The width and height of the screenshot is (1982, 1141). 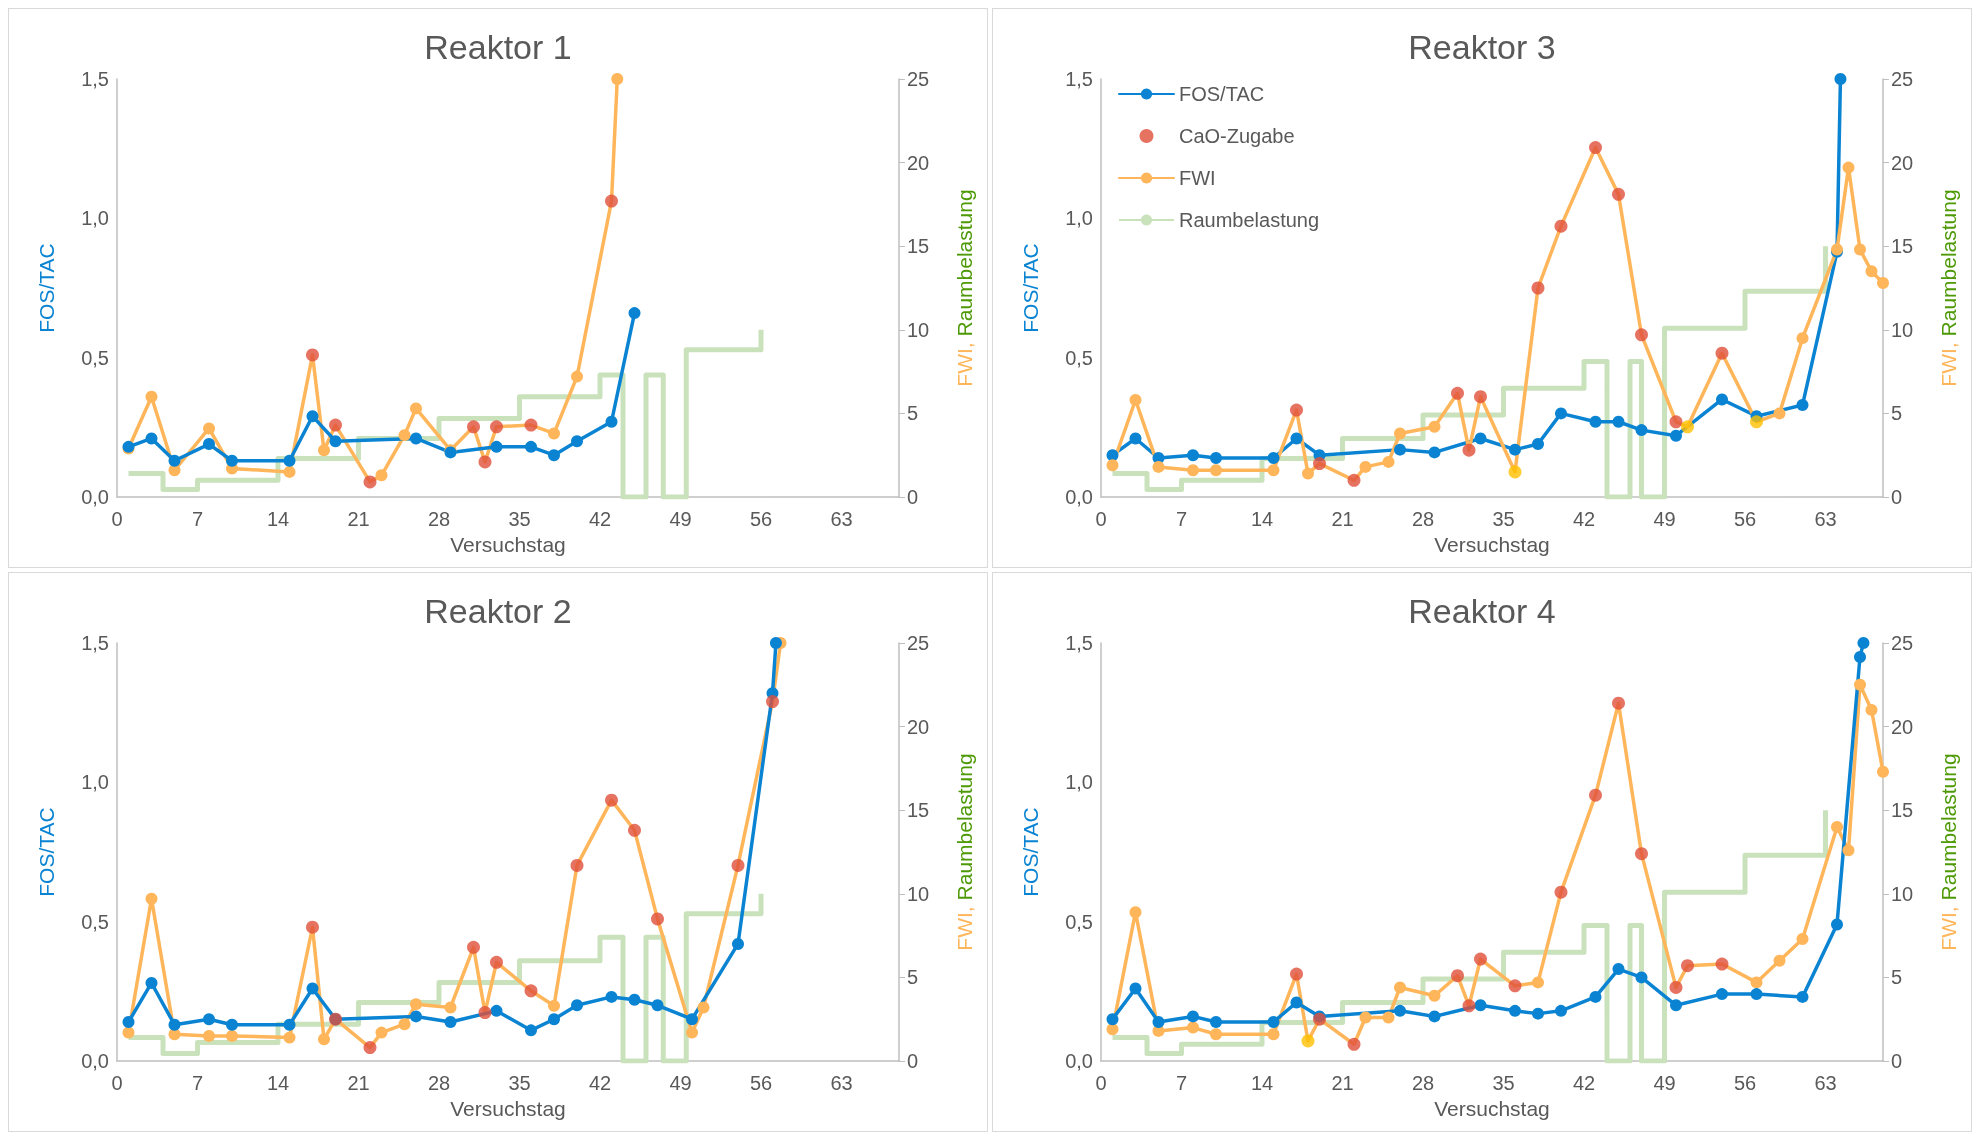 What do you see at coordinates (498, 611) in the screenshot?
I see `chart-title: Reaktor 2` at bounding box center [498, 611].